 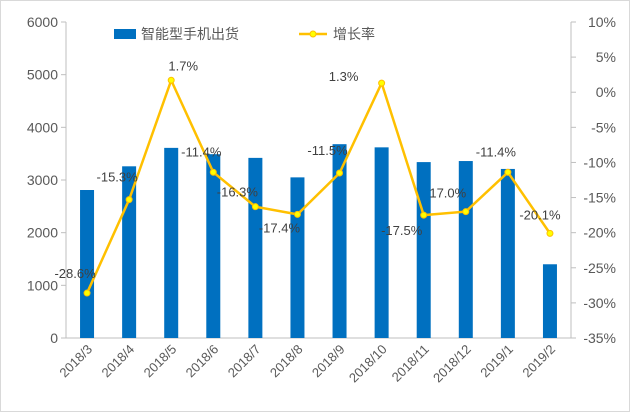 I want to click on legend-bar-label: 智能型手机出货, so click(x=190, y=34).